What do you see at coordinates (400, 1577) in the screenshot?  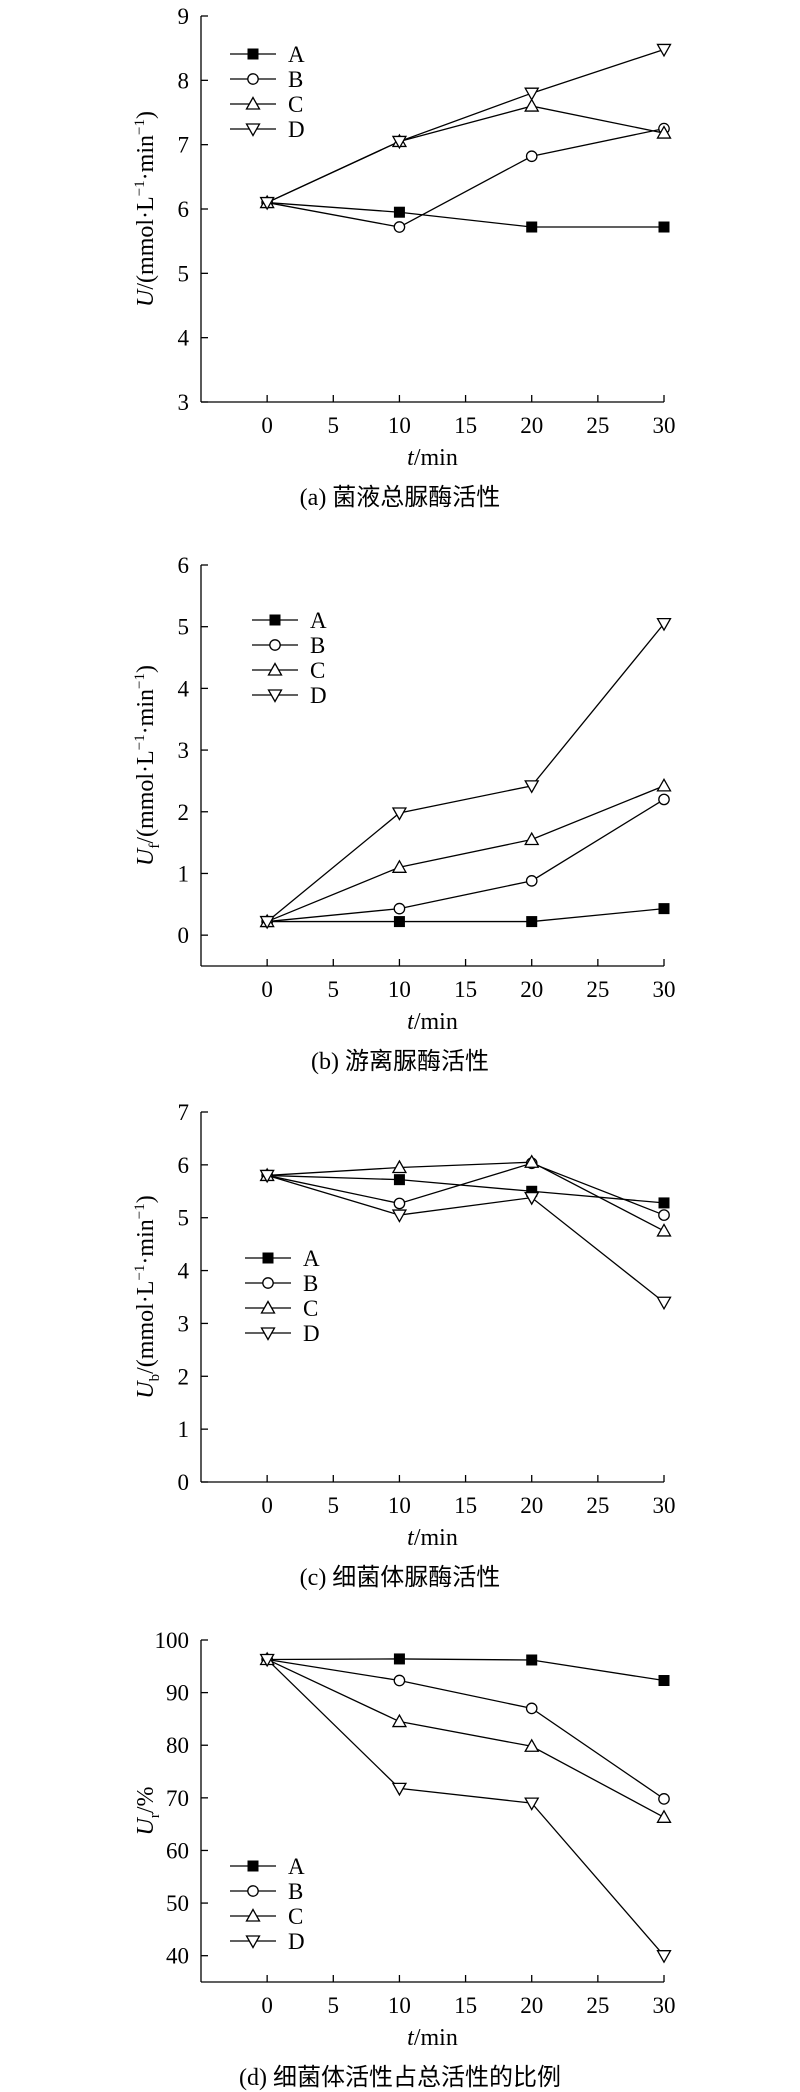 I see `panel-caption: (c) 细菌体脲酶活性` at bounding box center [400, 1577].